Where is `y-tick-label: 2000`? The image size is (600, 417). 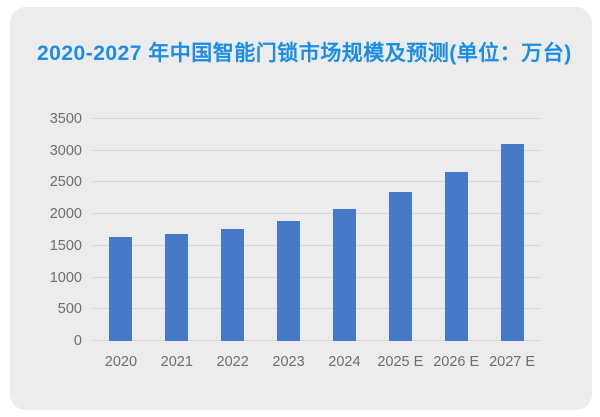
y-tick-label: 2000 is located at coordinates (65, 214).